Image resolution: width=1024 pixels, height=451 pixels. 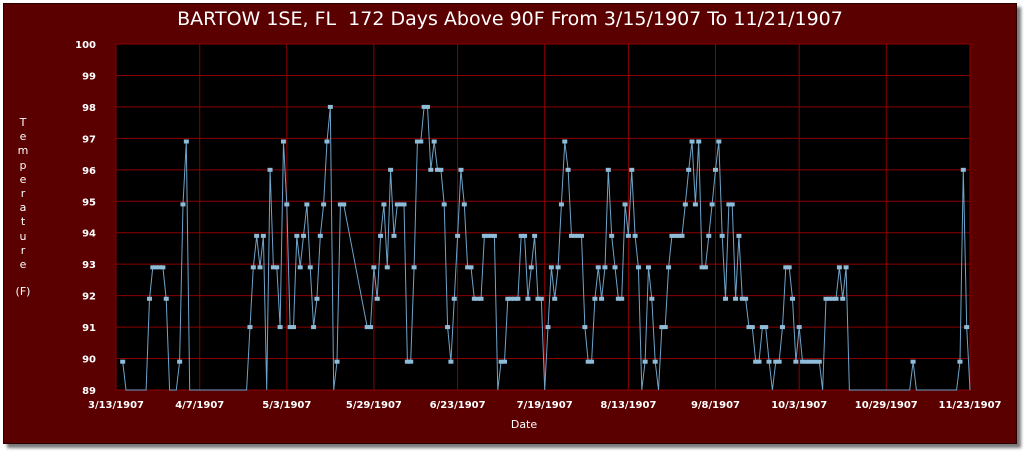 I want to click on x-tick-label: 5/3/1907, so click(x=286, y=405).